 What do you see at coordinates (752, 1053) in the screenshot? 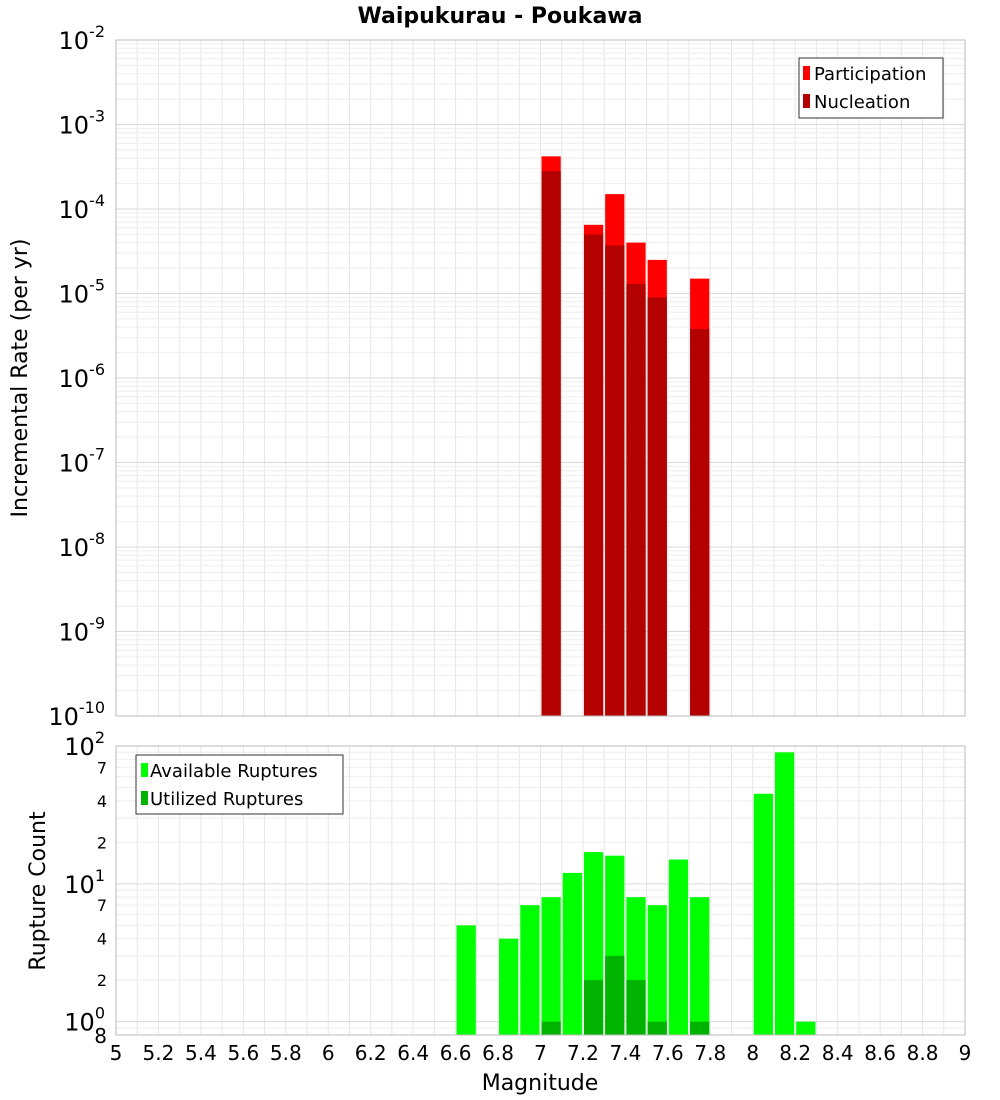
I see `x-tick-label: 8` at bounding box center [752, 1053].